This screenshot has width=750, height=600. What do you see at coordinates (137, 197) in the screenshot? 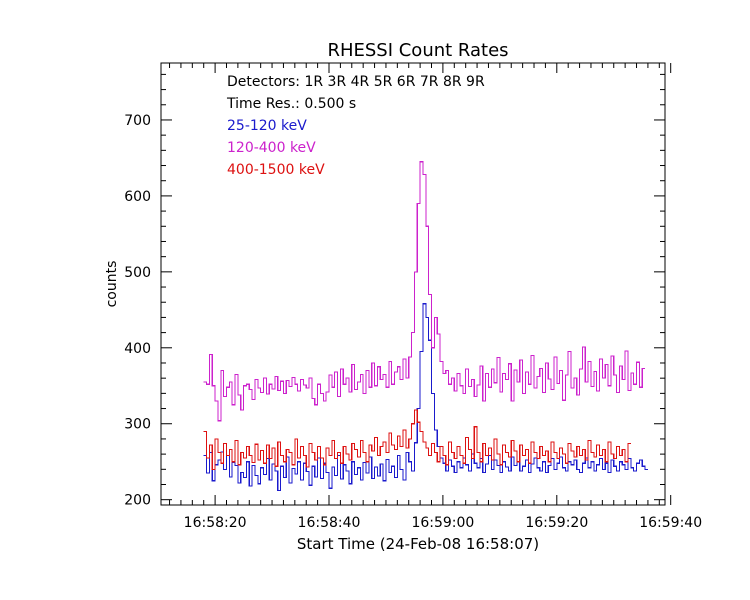
I see `y-tick-label: 600` at bounding box center [137, 197].